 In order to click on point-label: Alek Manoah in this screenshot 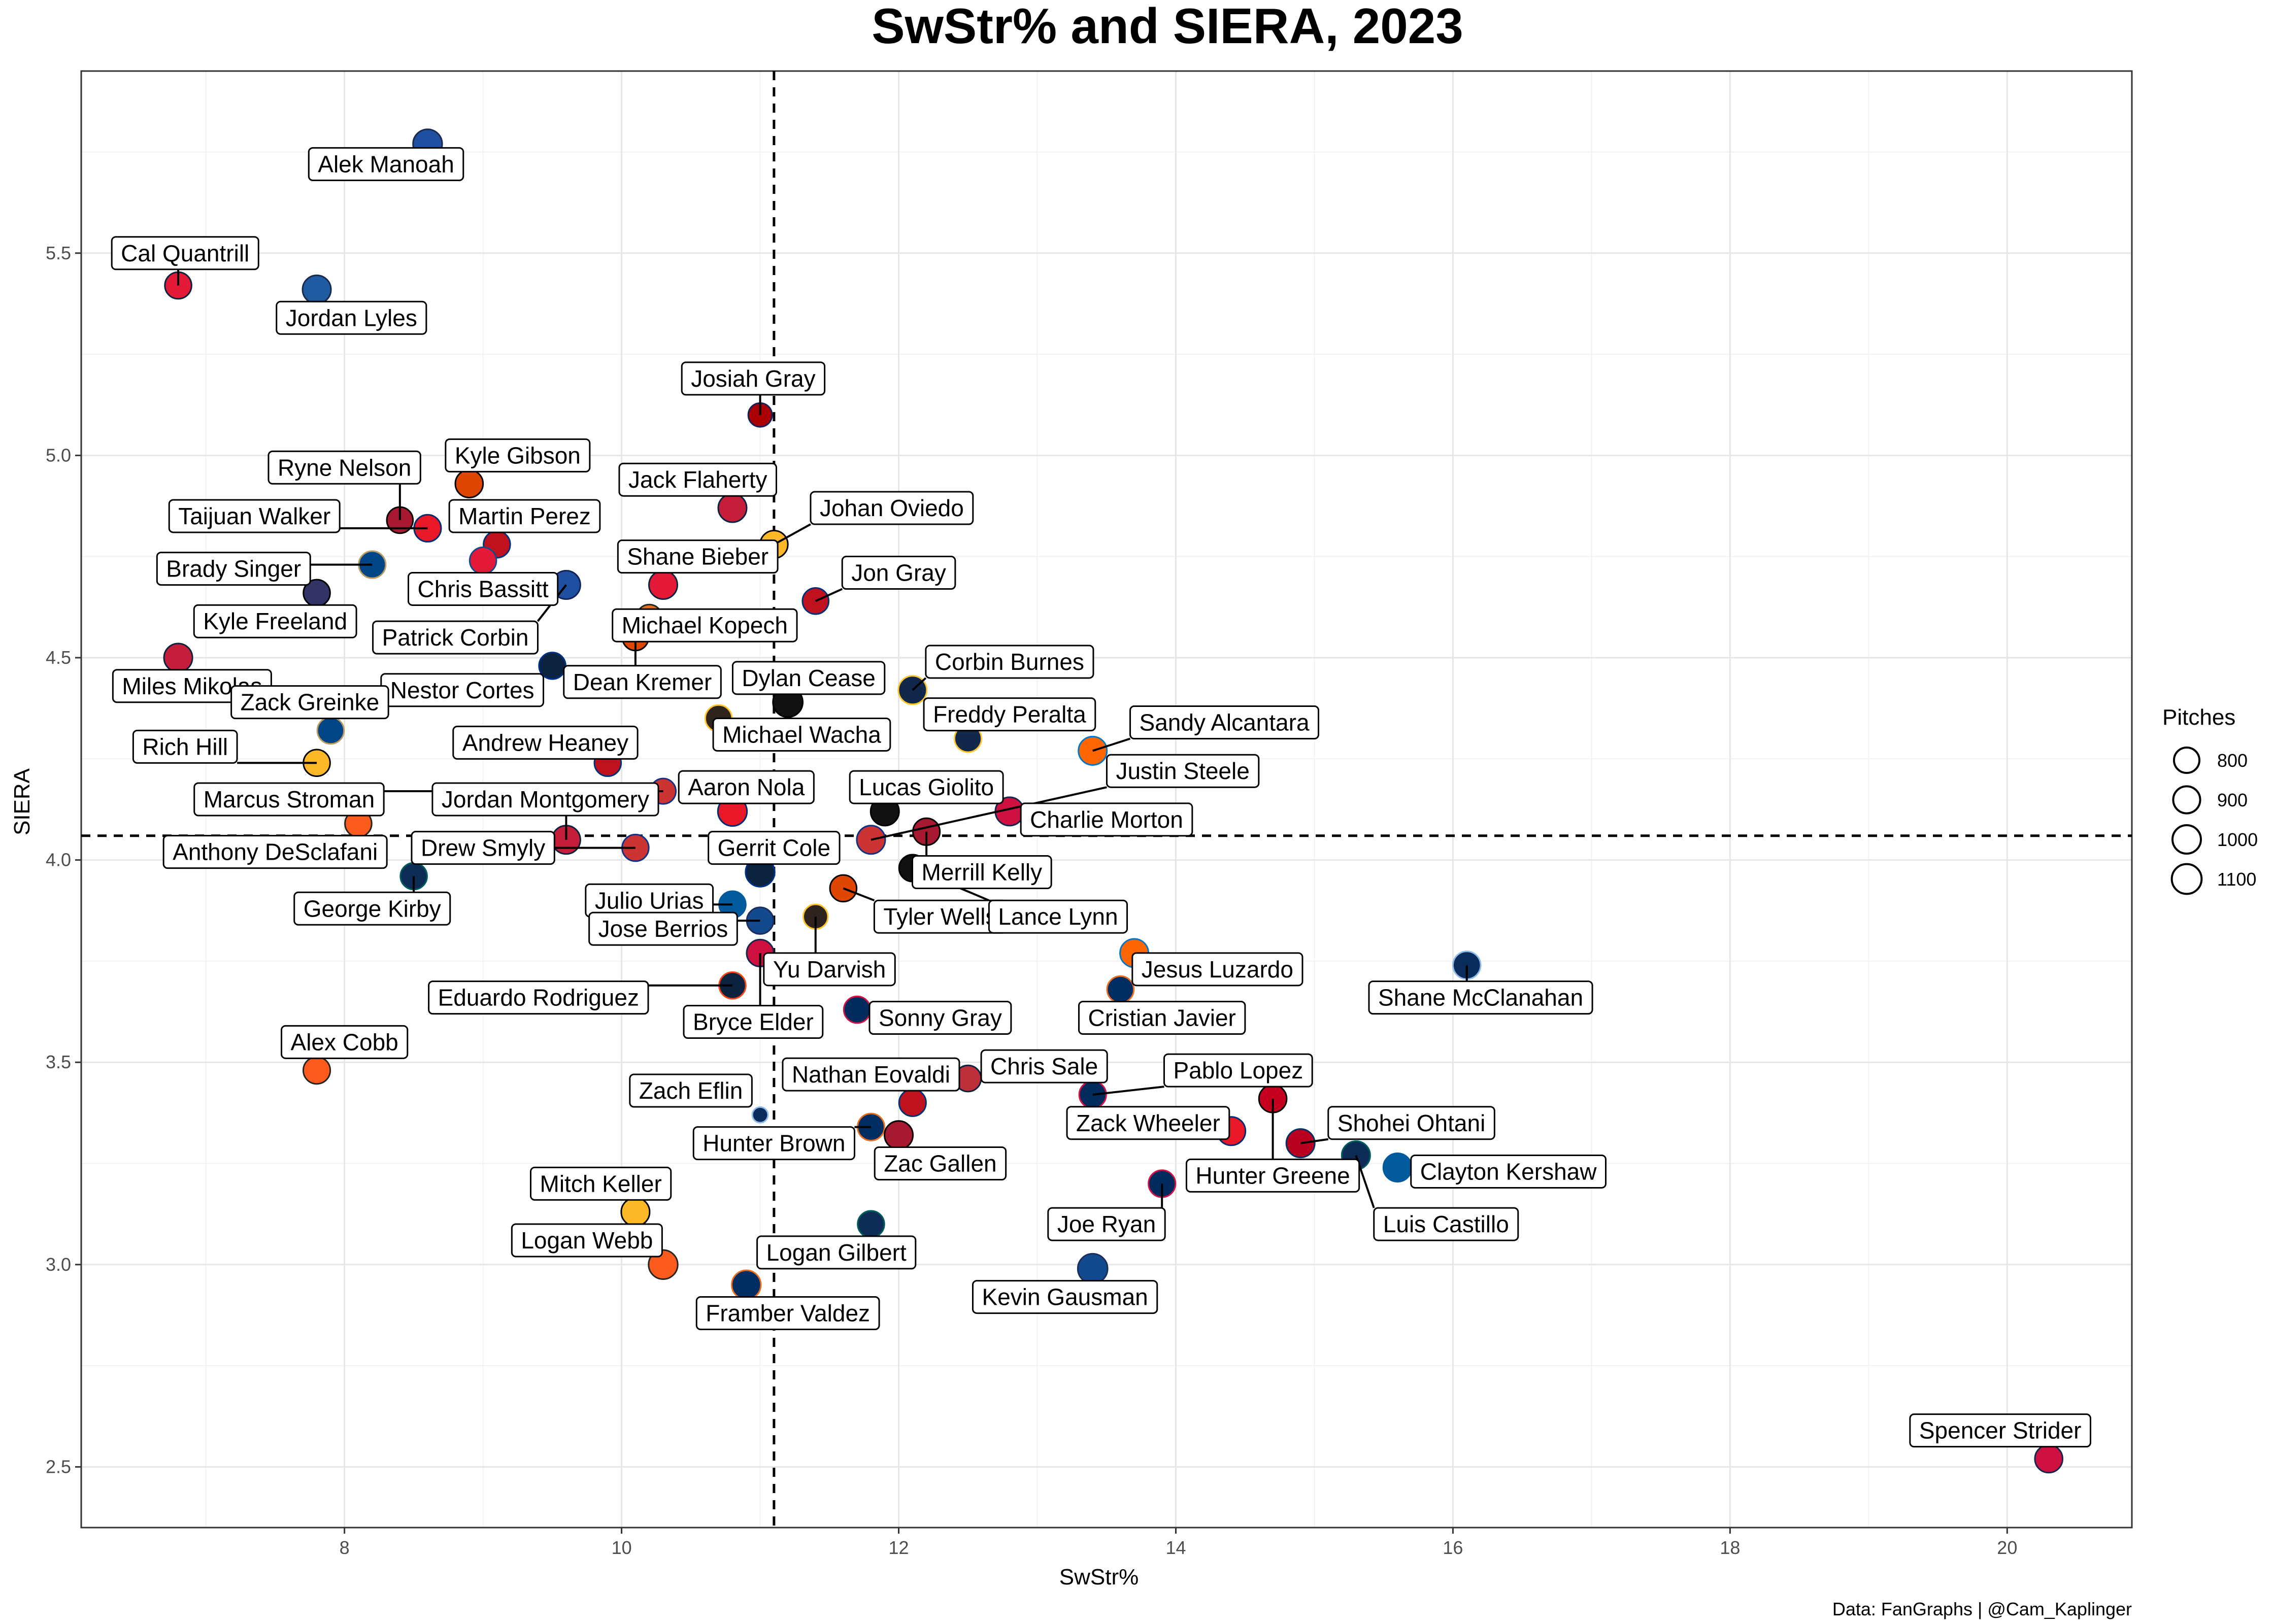, I will do `click(386, 164)`.